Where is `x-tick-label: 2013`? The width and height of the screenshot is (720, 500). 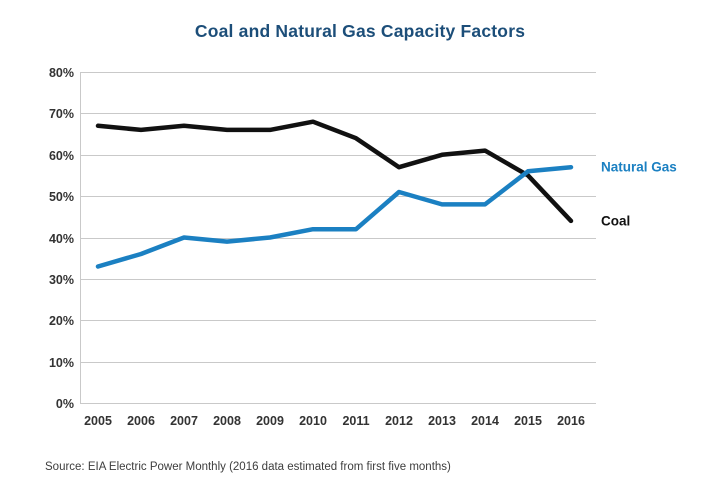
x-tick-label: 2013 is located at coordinates (442, 421).